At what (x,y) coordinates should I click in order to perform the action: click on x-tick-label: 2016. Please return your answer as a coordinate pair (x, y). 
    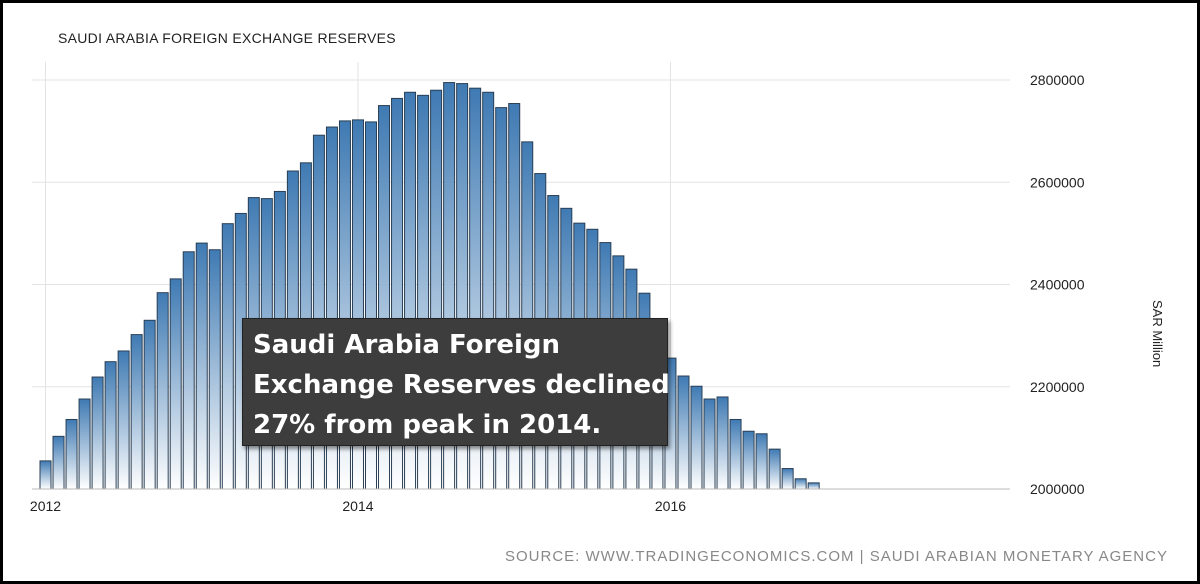
    Looking at the image, I should click on (670, 506).